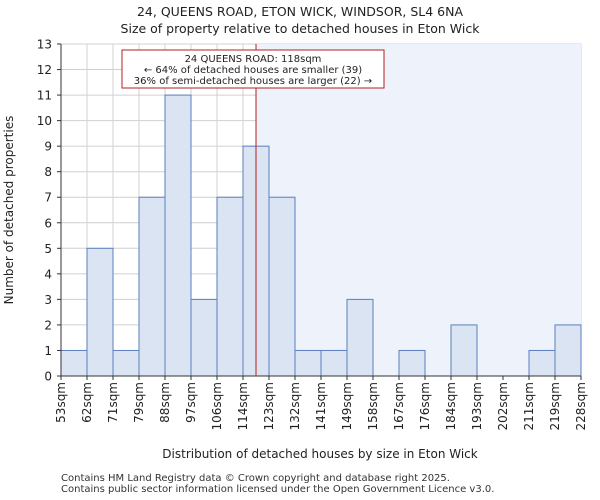  I want to click on y-tick-label: 11, so click(44, 96).